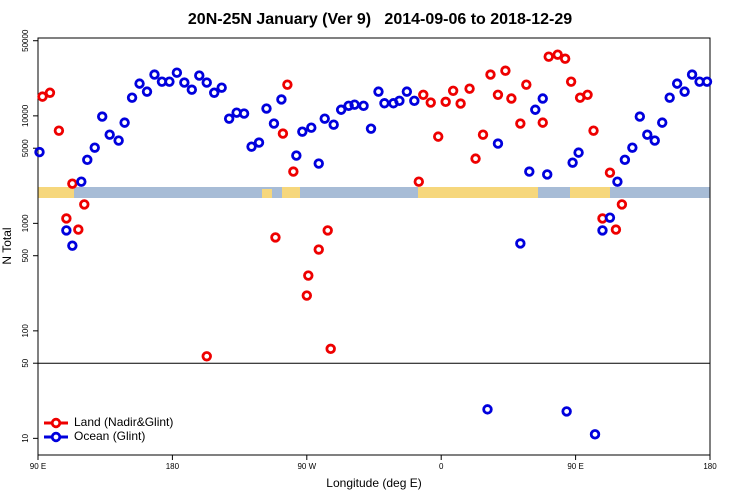  I want to click on legend-label: Ocean (Glint), so click(109, 436).